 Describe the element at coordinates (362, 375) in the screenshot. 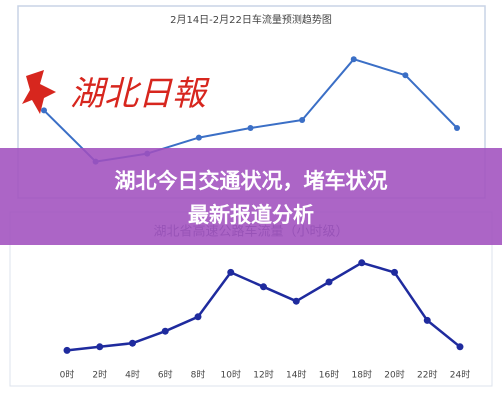

I see `x-tick-label: 18时` at that location.